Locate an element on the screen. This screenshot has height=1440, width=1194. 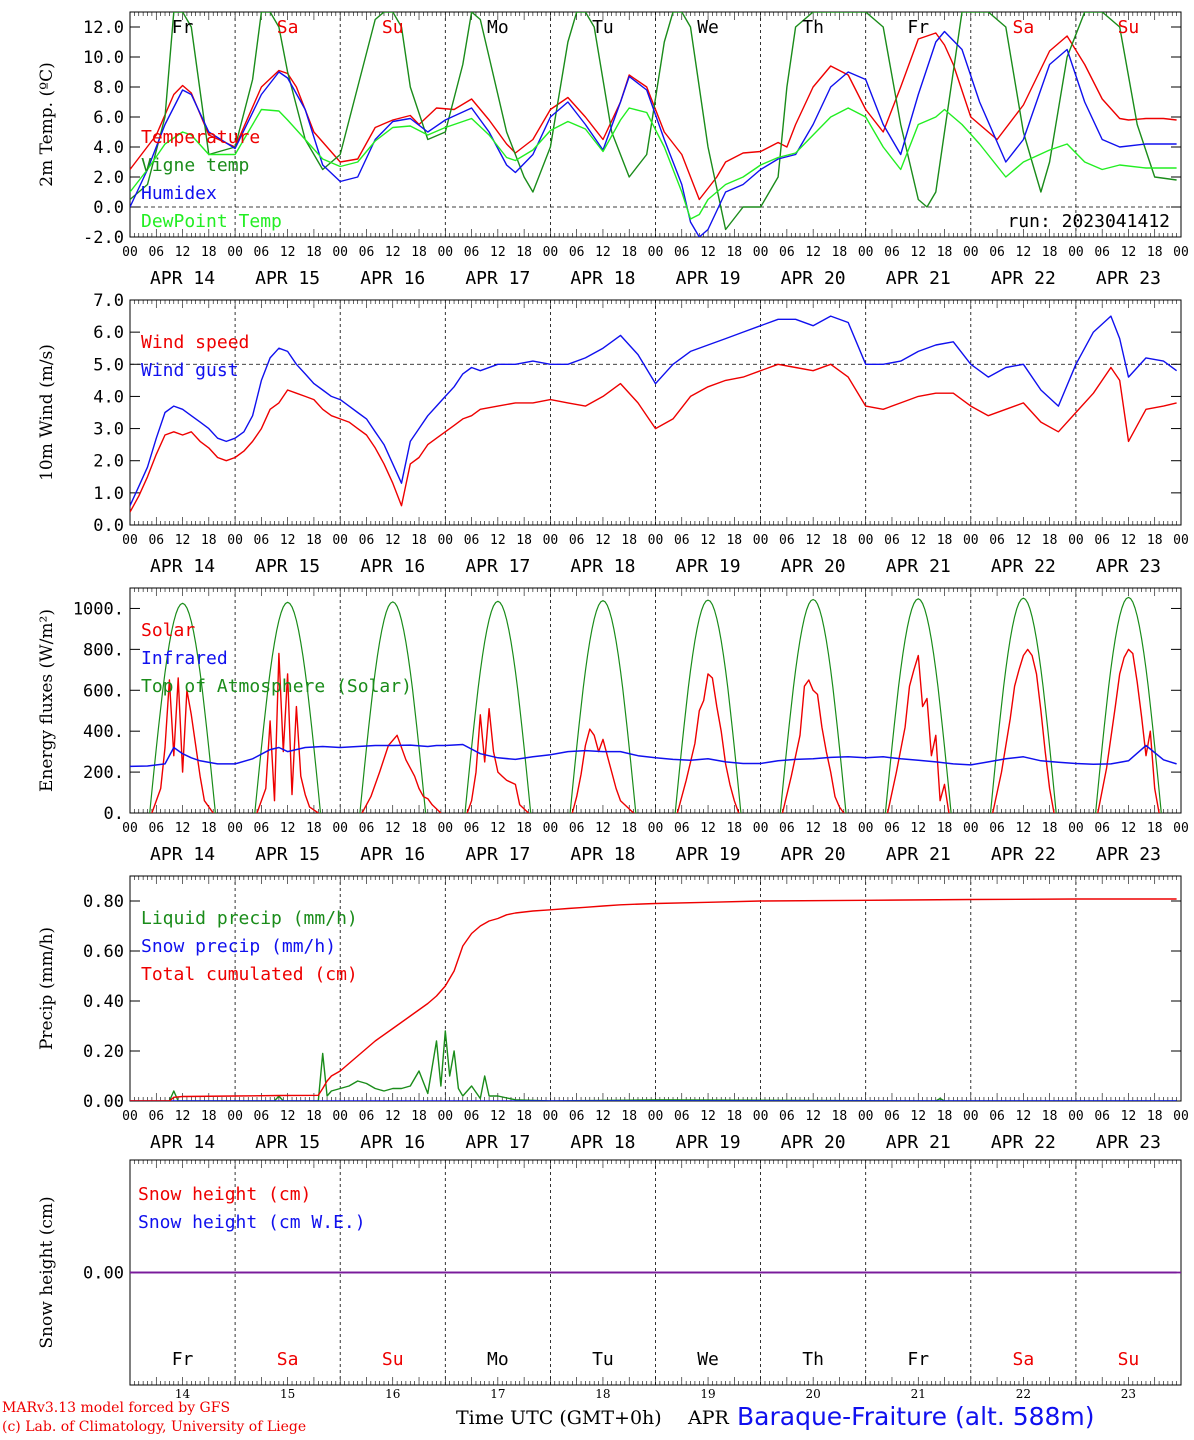
solar-line is located at coordinates (497, 760).